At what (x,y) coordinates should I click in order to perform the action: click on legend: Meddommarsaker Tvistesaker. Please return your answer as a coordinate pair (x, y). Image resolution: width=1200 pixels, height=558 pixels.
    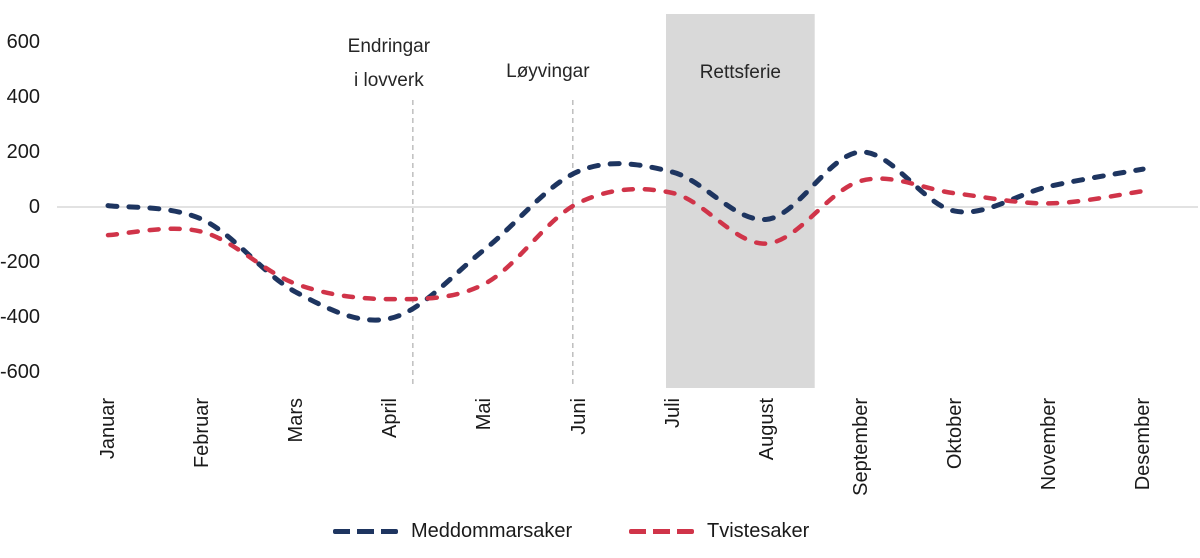
    Looking at the image, I should click on (600, 531).